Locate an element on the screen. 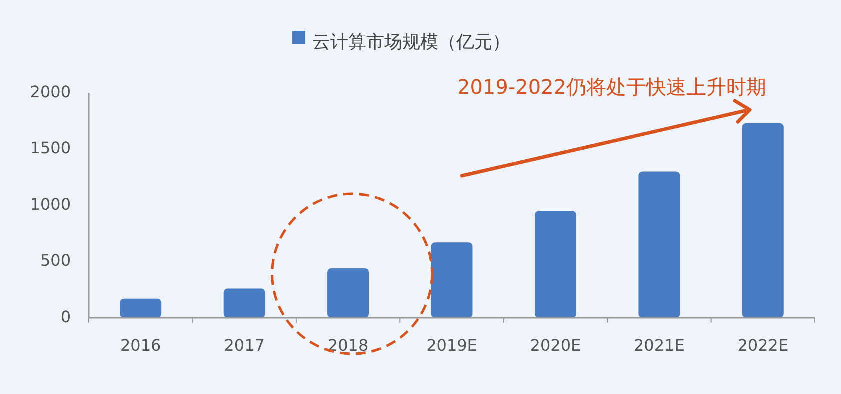  x-tick-label: 2018 is located at coordinates (348, 345).